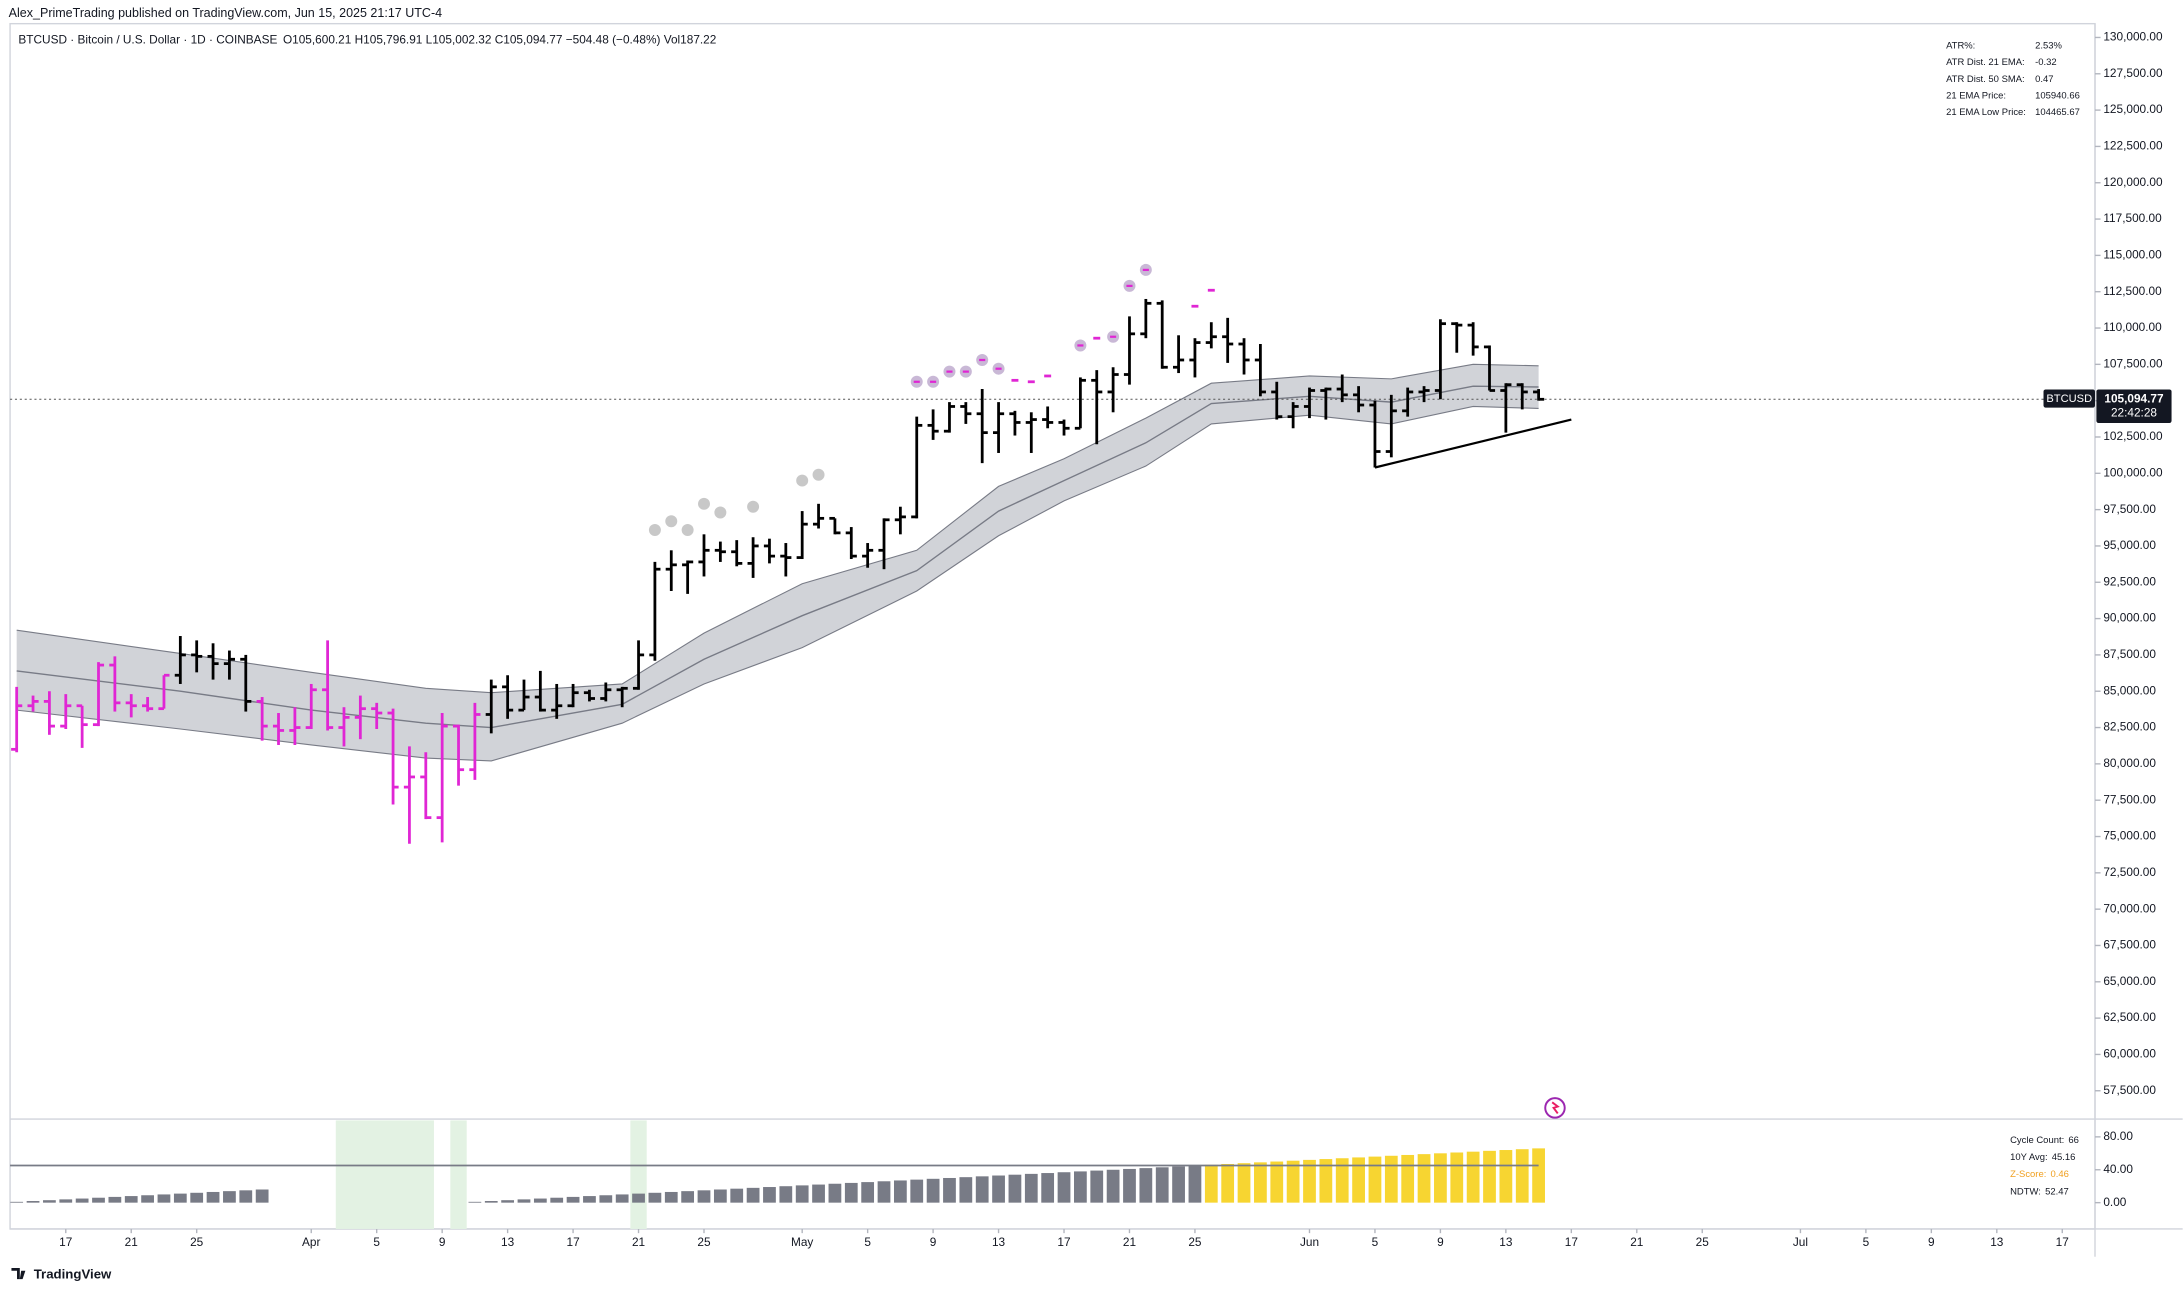  Describe the element at coordinates (2037, 1139) in the screenshot. I see `cycle-table-label: Cycle Count:` at that location.